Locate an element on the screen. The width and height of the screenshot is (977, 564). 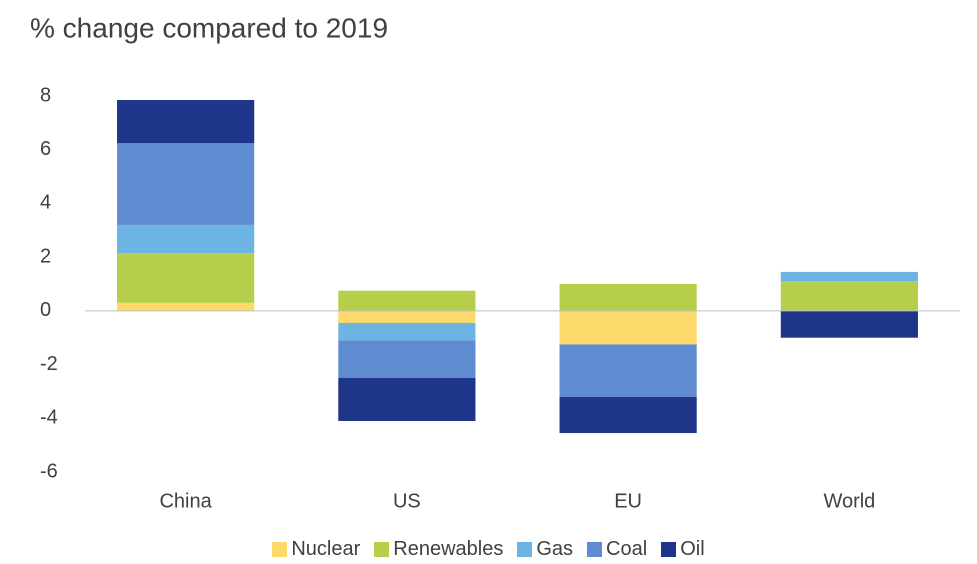
legend: Nuclear Renewables Gas Coal Oil is located at coordinates (488, 549).